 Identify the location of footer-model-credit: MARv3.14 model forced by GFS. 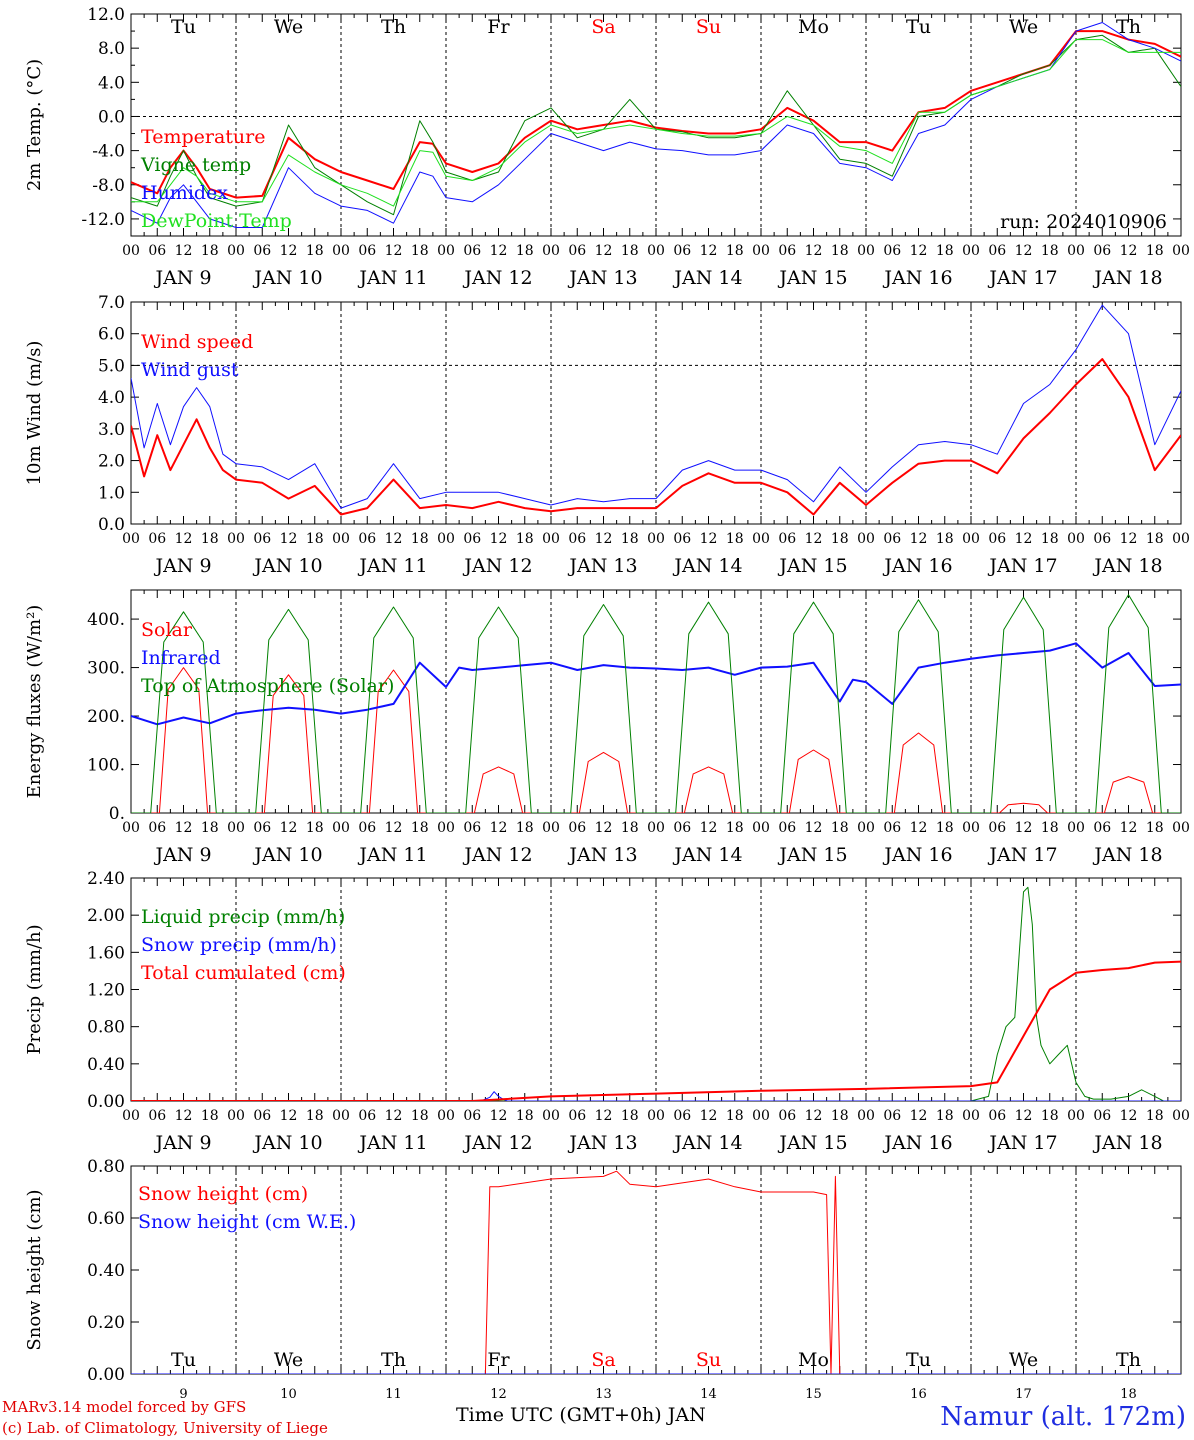
(124, 1407).